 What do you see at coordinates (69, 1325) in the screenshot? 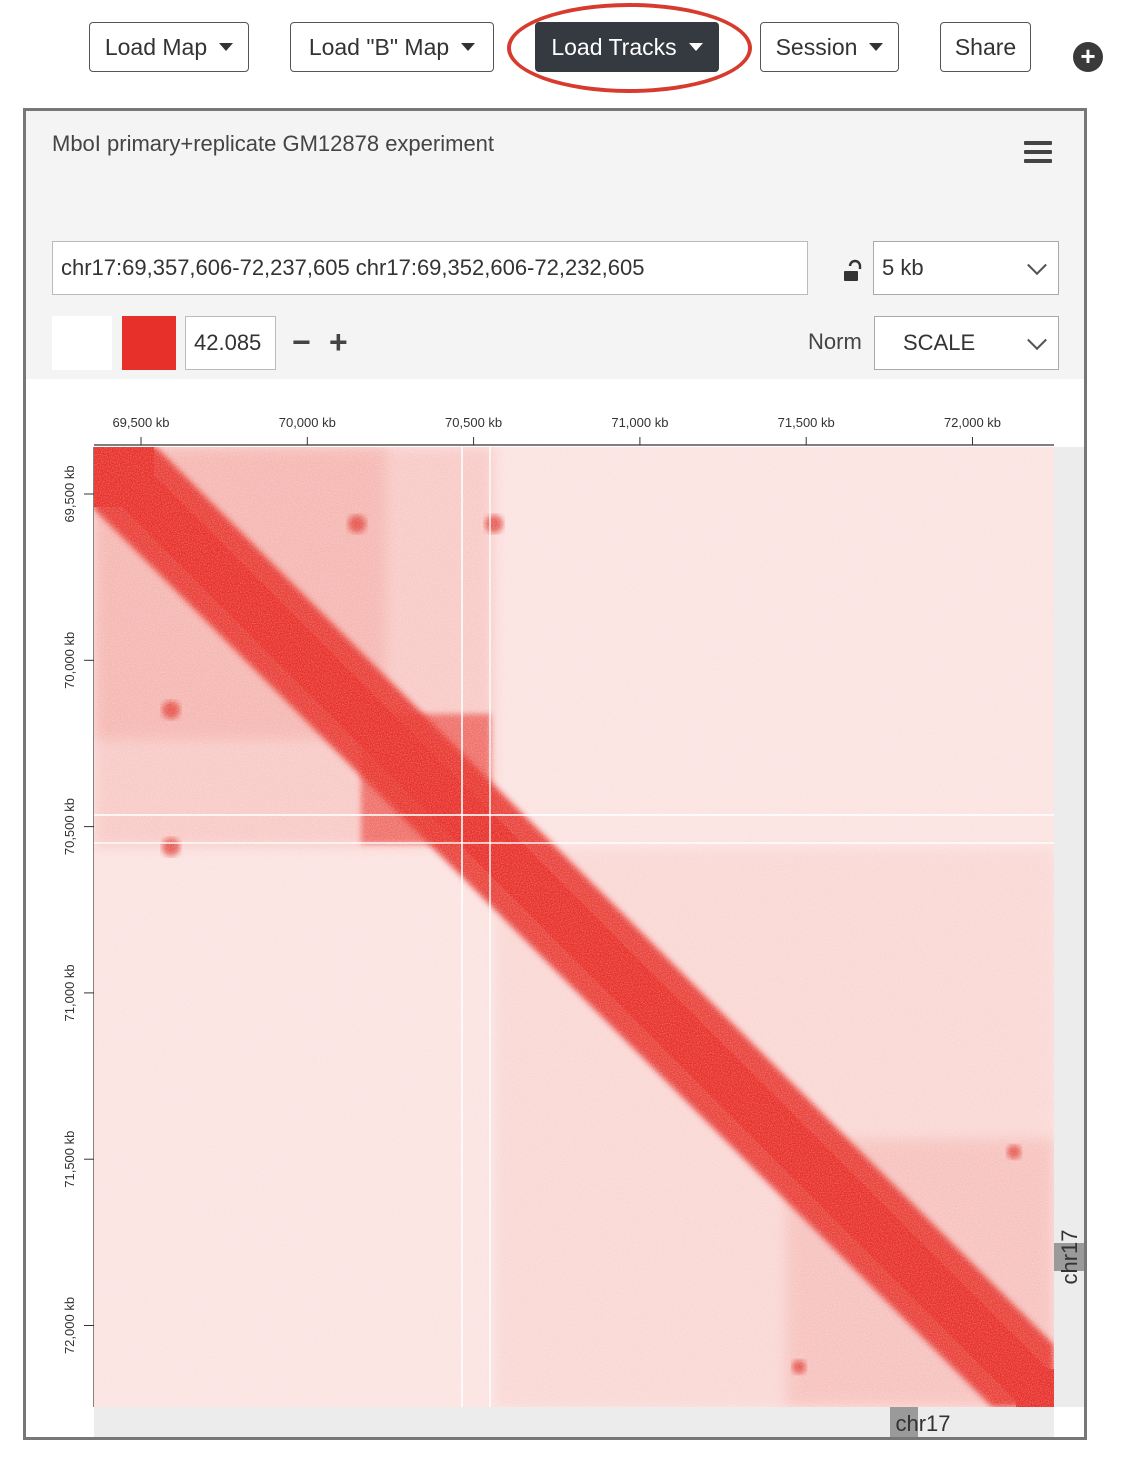
I see `y-tick-label: 72,000 kb` at bounding box center [69, 1325].